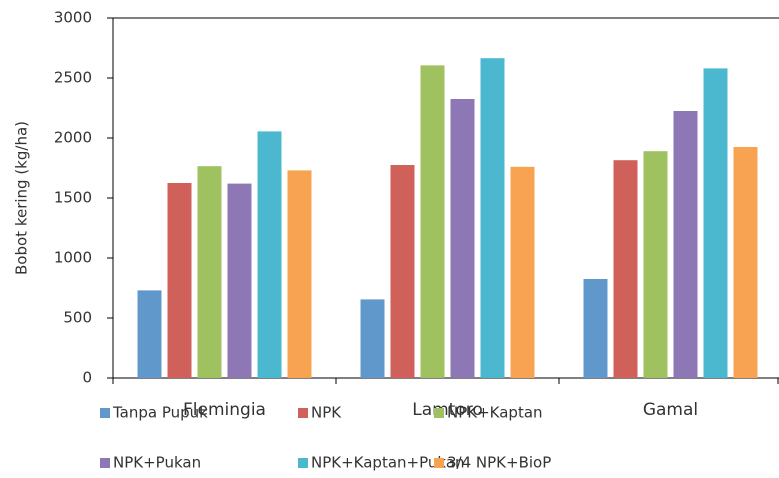 The height and width of the screenshot is (478, 779). I want to click on x-tick-label: Flemingia, so click(224, 410).